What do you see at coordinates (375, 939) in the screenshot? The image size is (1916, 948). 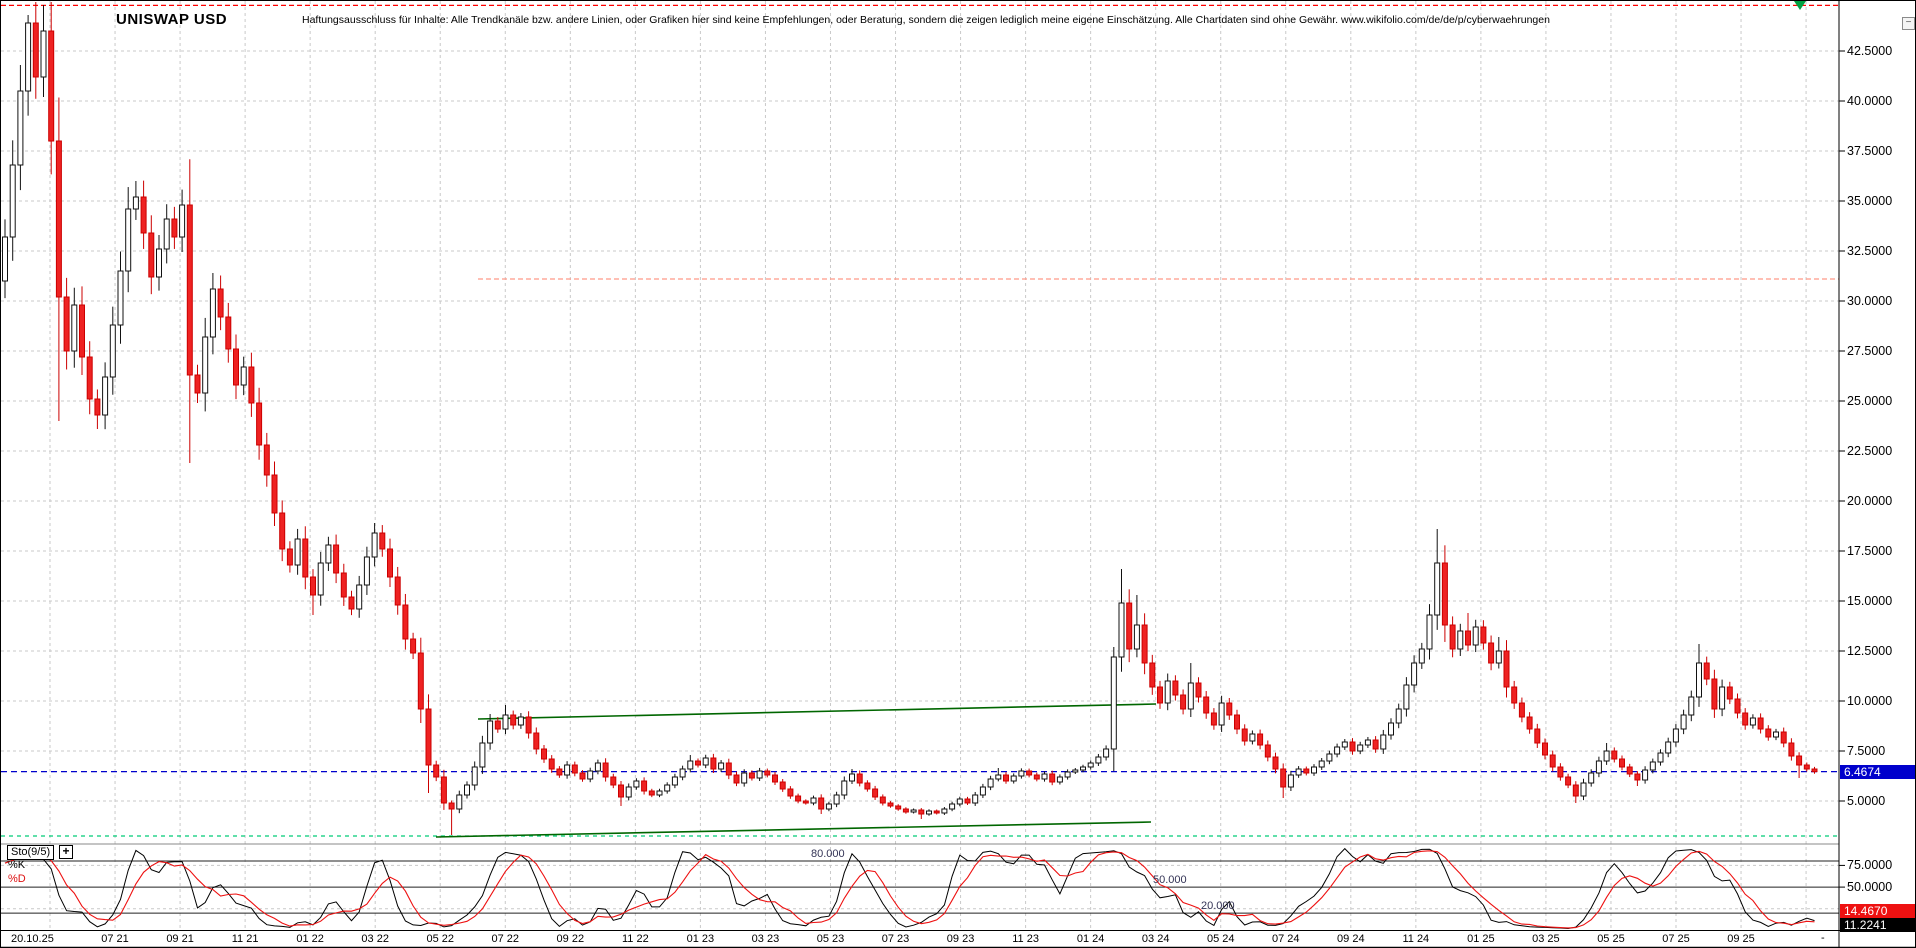 I see `date-tick-label: 03 22` at bounding box center [375, 939].